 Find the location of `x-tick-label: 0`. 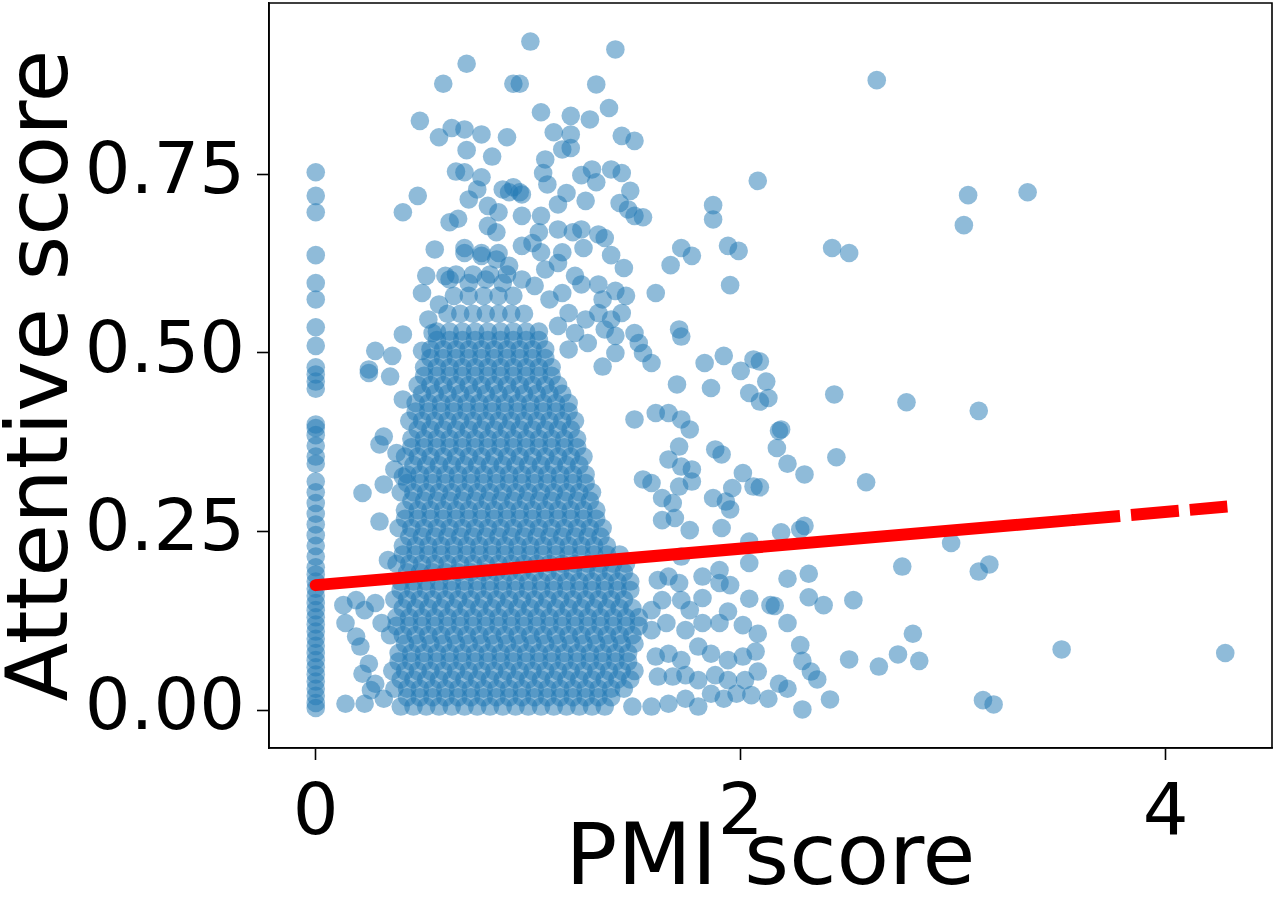

x-tick-label: 0 is located at coordinates (315, 808).